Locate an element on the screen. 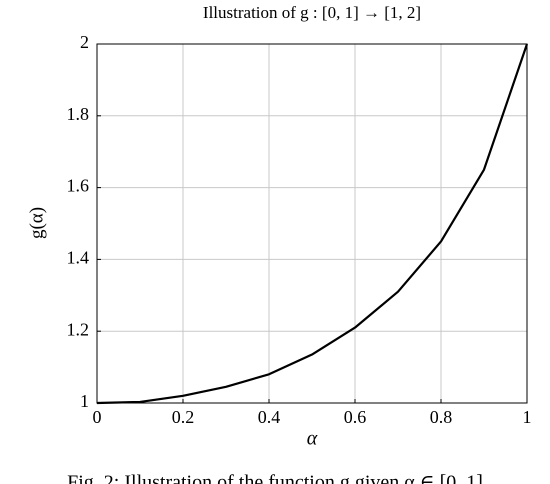 This screenshot has width=550, height=484. x-tick-label: 0.8 is located at coordinates (441, 417).